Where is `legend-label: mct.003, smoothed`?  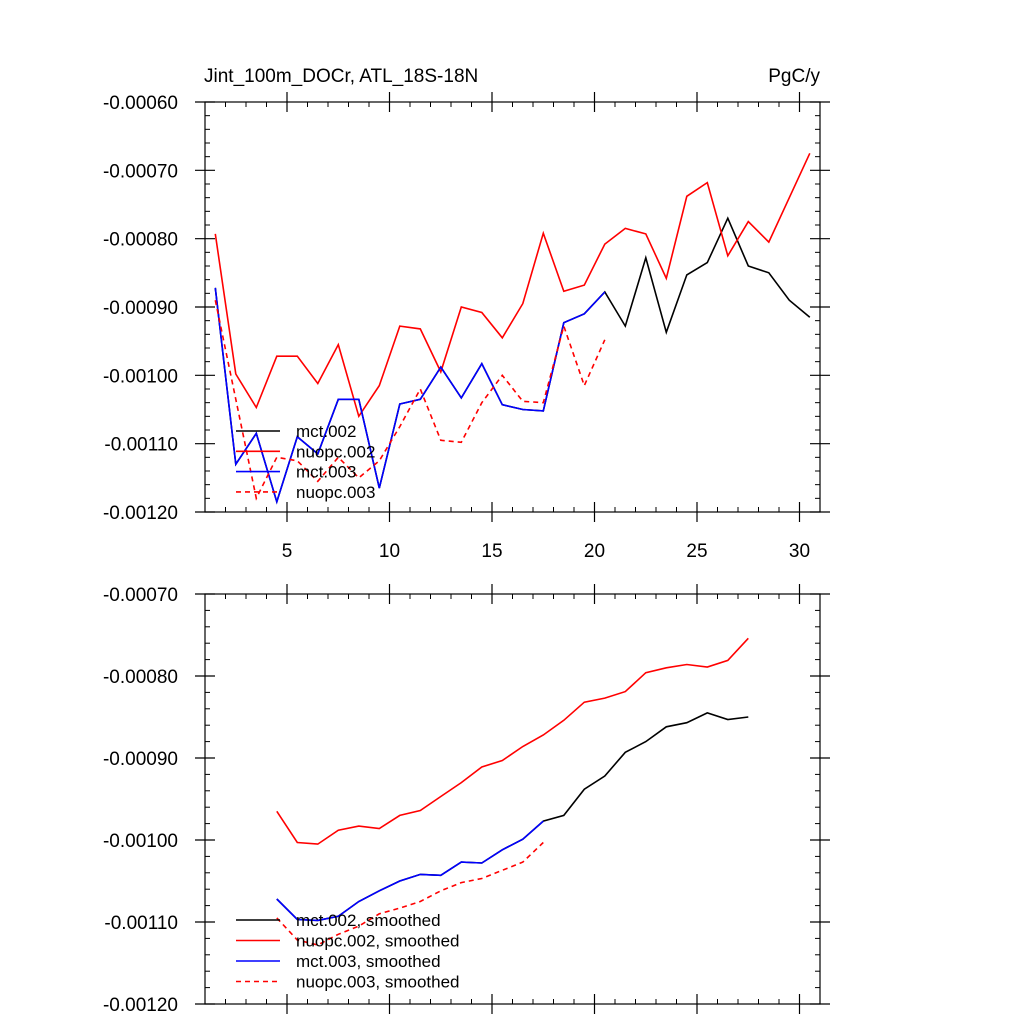
legend-label: mct.003, smoothed is located at coordinates (368, 961).